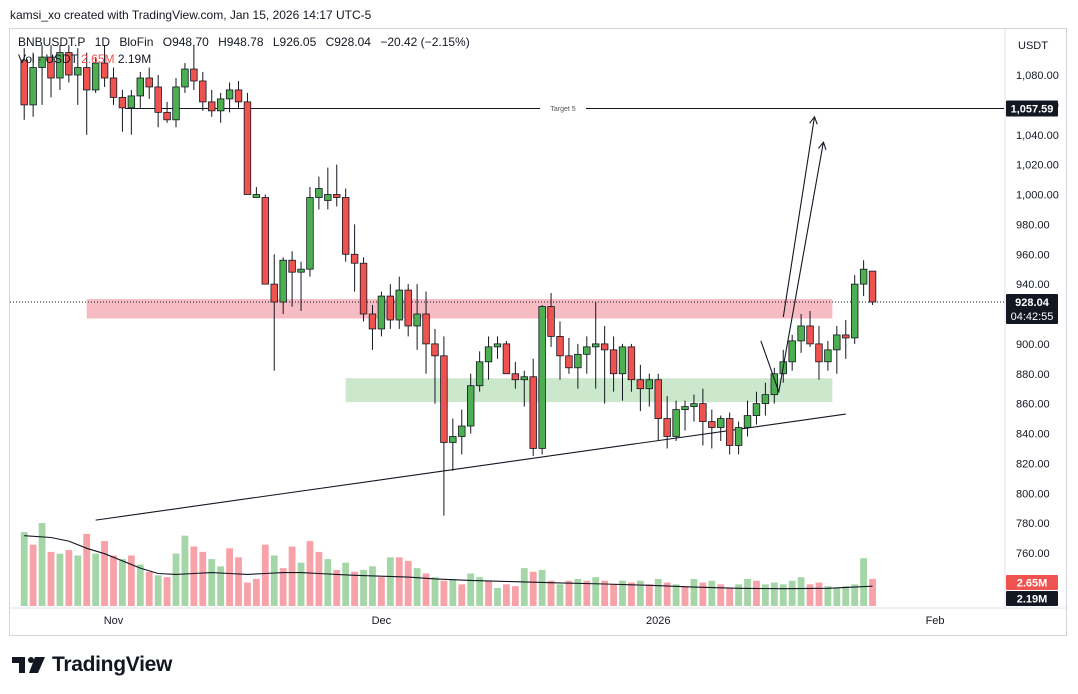 The height and width of the screenshot is (694, 1078). I want to click on x-tick-label: Nov, so click(114, 621).